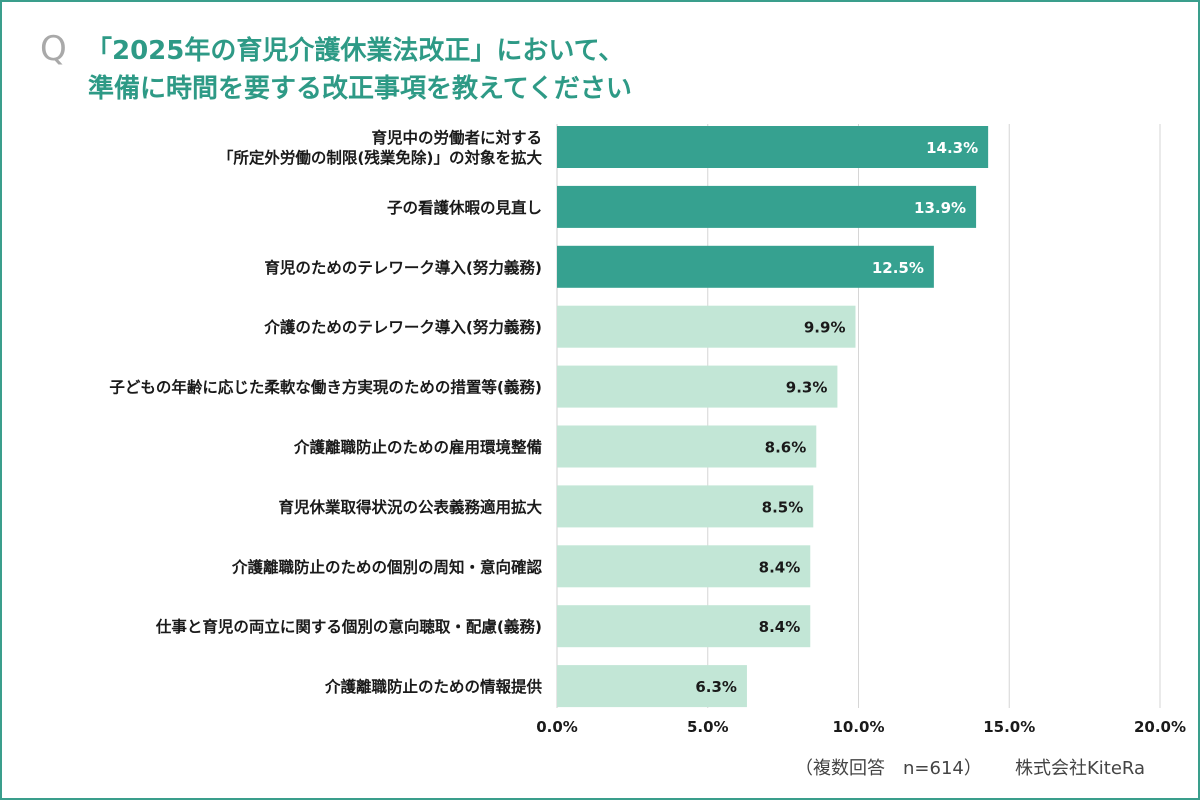 This screenshot has height=800, width=1200. Describe the element at coordinates (380, 157) in the screenshot. I see `category-label: 「所定外労働の制限(残業免除)」の対象を拡大` at that location.